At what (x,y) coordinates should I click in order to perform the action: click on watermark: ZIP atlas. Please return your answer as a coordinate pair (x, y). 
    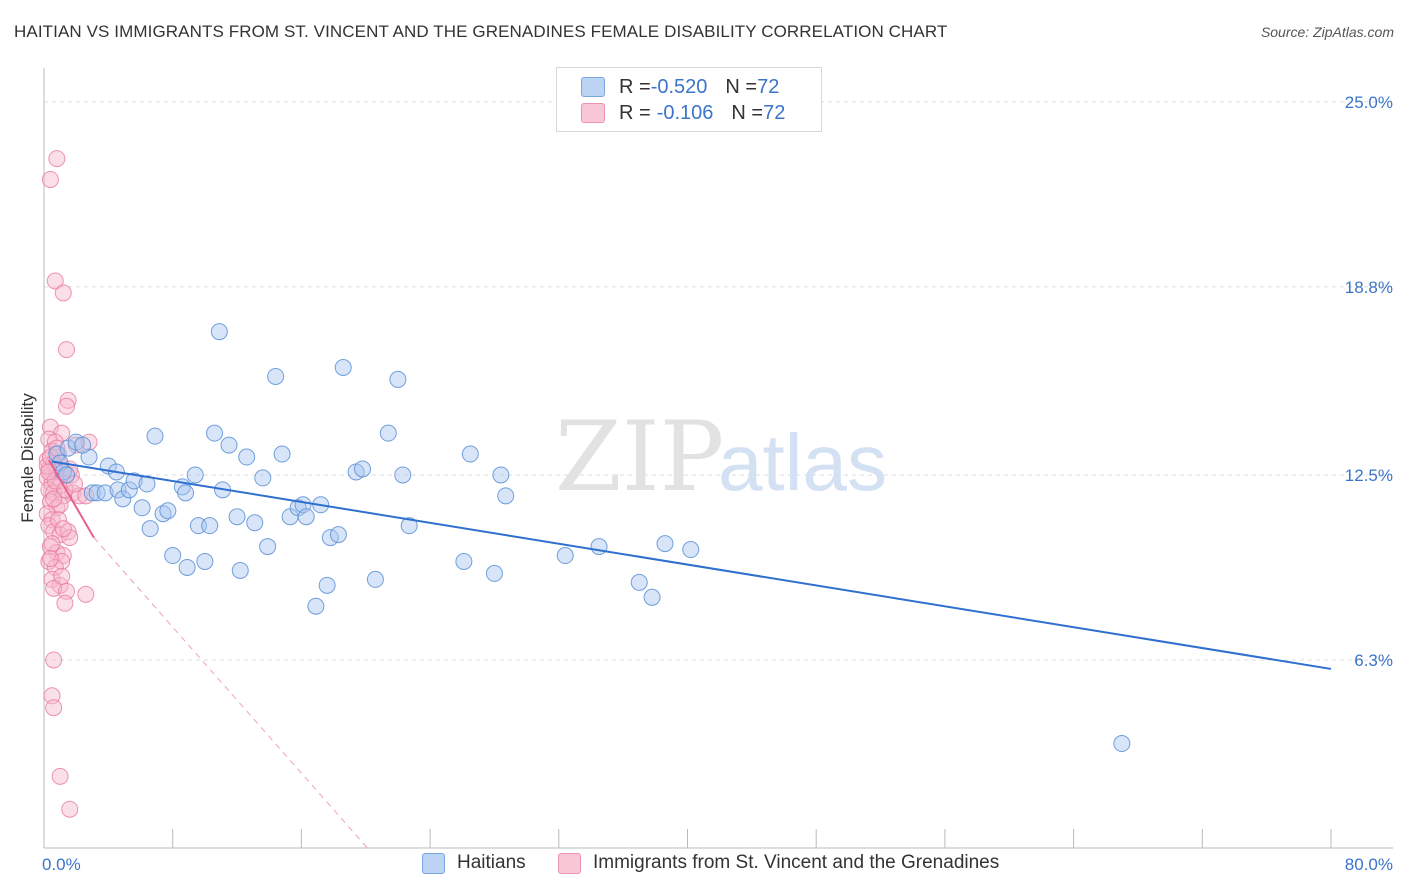
    Looking at the image, I should click on (721, 457).